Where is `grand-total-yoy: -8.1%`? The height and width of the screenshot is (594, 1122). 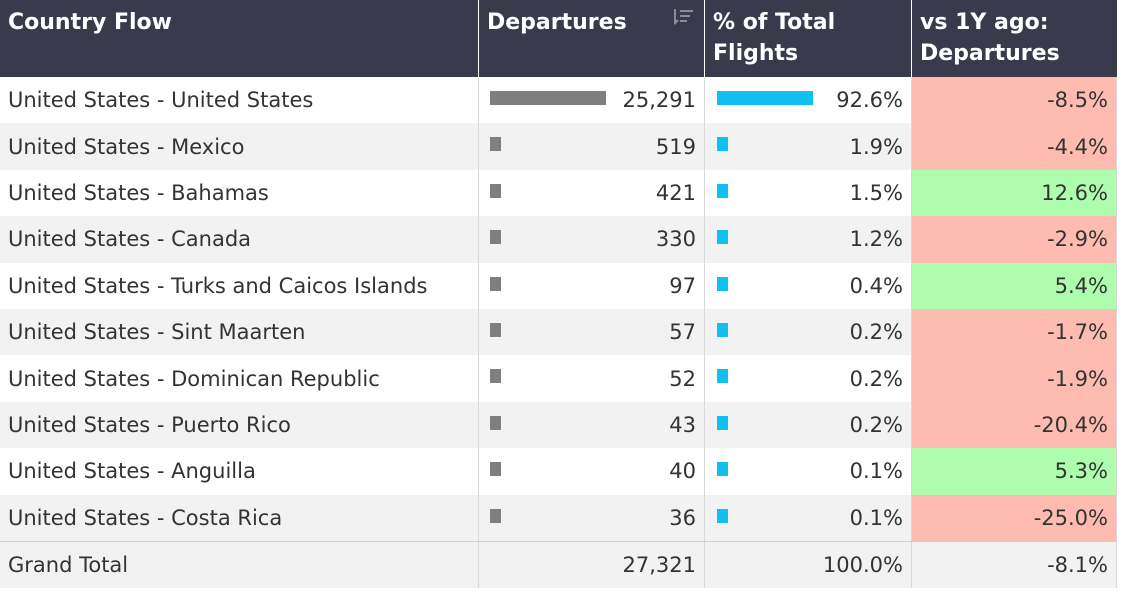
grand-total-yoy: -8.1% is located at coordinates (1014, 564).